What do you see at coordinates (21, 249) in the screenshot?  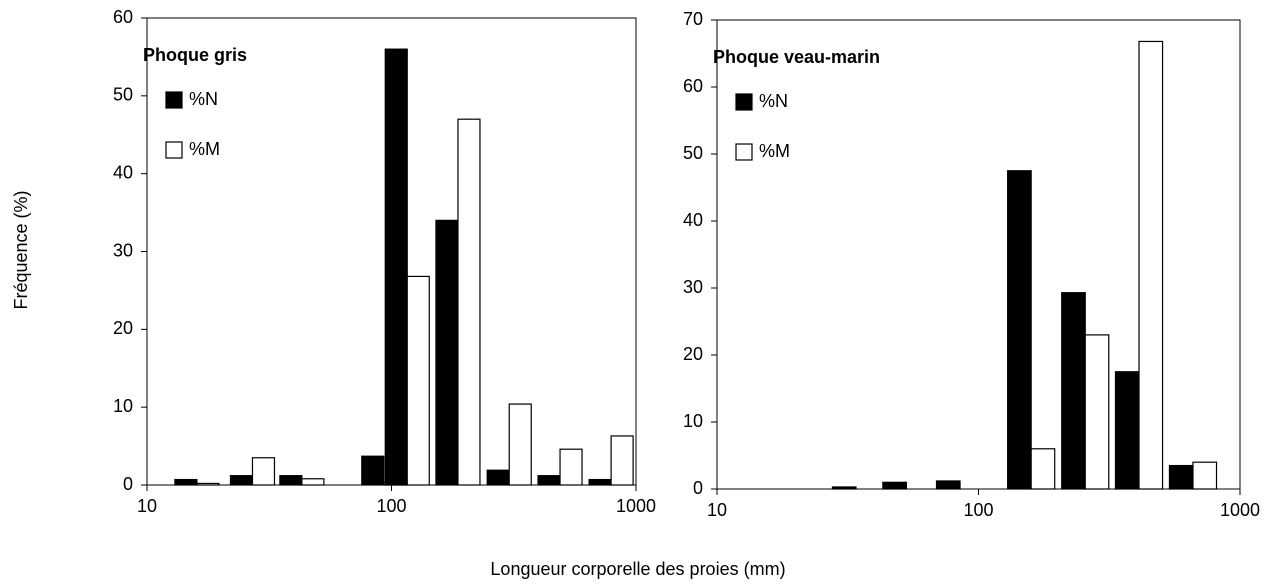 I see `y-axis-label: Fréquence (%)` at bounding box center [21, 249].